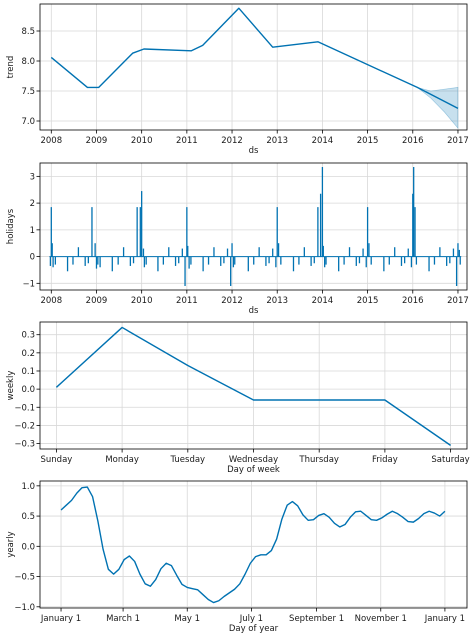 This screenshot has width=474, height=635. I want to click on weekly-ytick-label-2: −0.1, so click(24, 408).